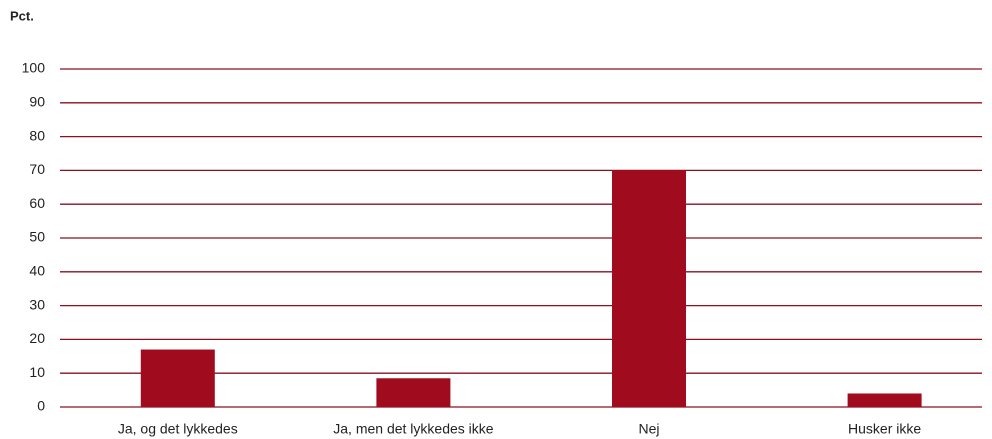 The height and width of the screenshot is (439, 992). I want to click on y-tick-label: 50, so click(37, 237).